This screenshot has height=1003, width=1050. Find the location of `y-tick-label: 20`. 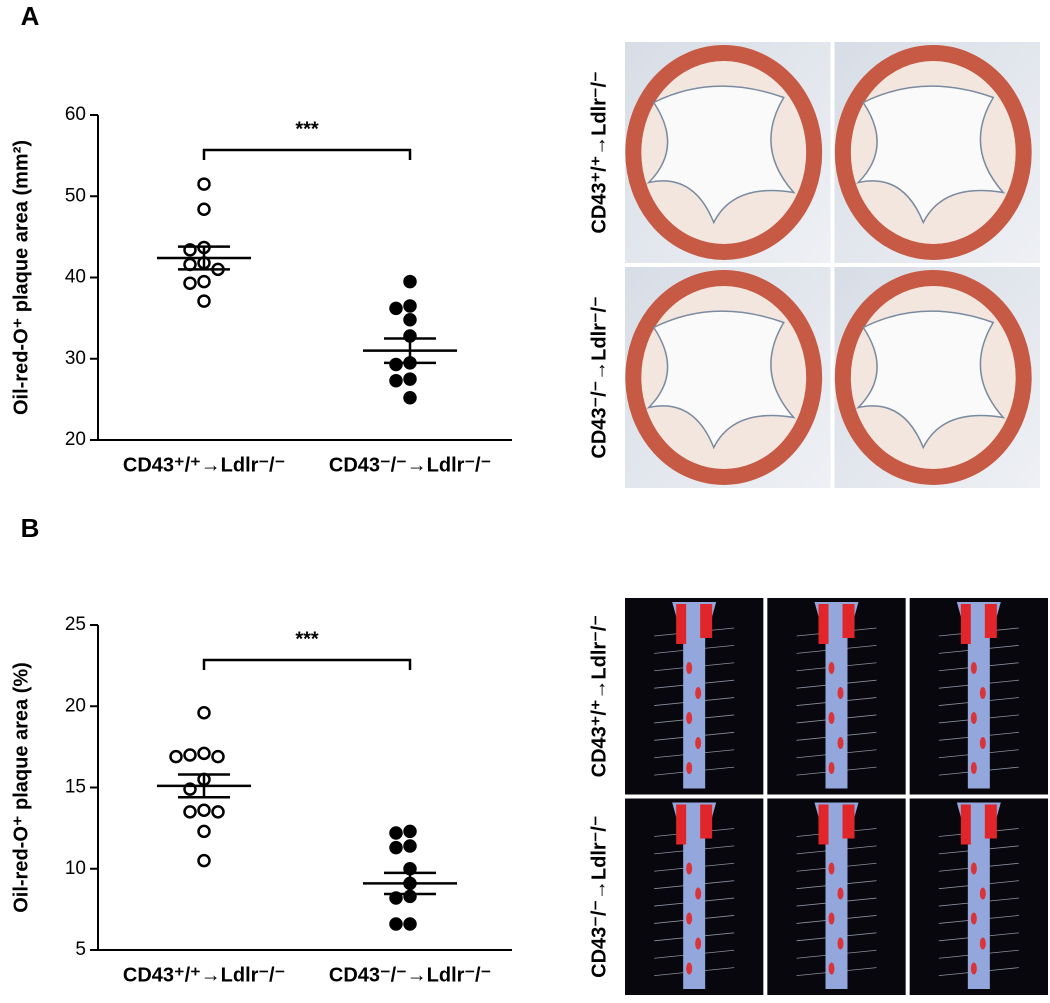

y-tick-label: 20 is located at coordinates (75, 705).